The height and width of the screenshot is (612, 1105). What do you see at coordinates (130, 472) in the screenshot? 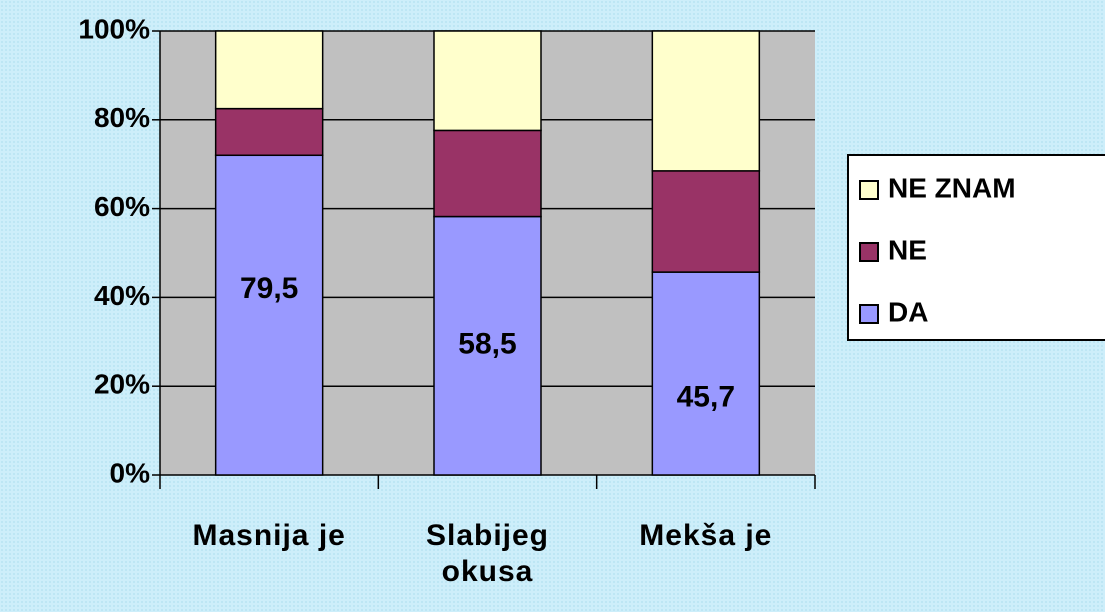
I see `y-tick-label: 0%` at bounding box center [130, 472].